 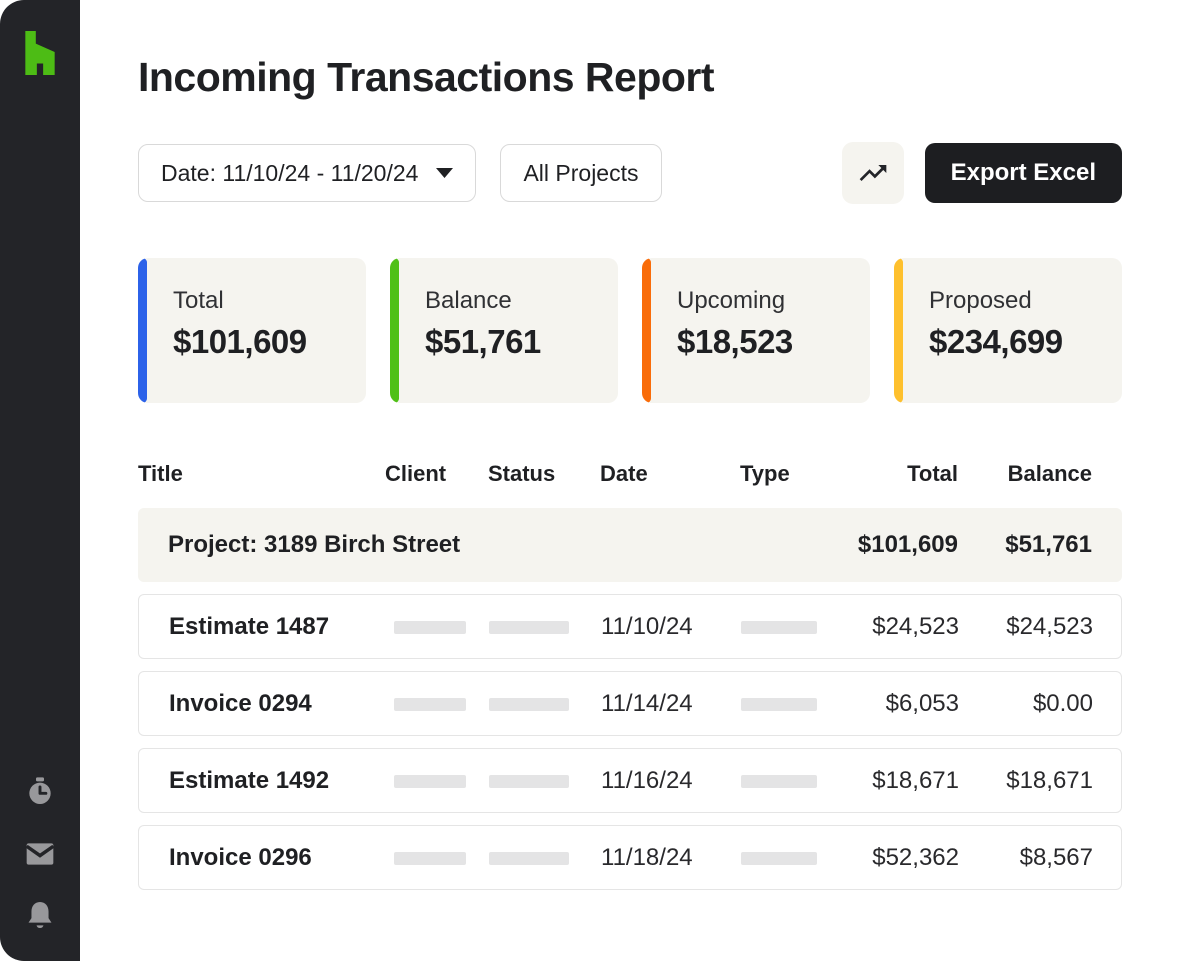 I want to click on card-label: Total, so click(x=198, y=300).